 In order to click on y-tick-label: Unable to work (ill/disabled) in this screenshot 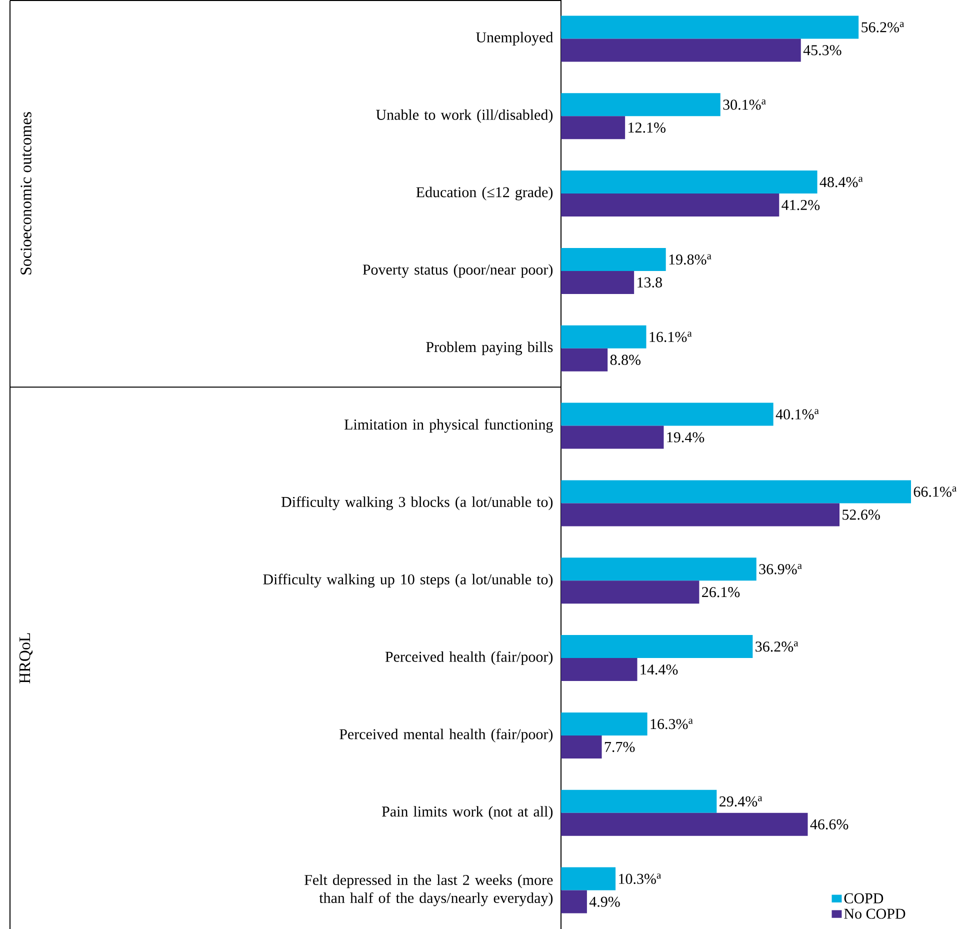, I will do `click(464, 116)`.